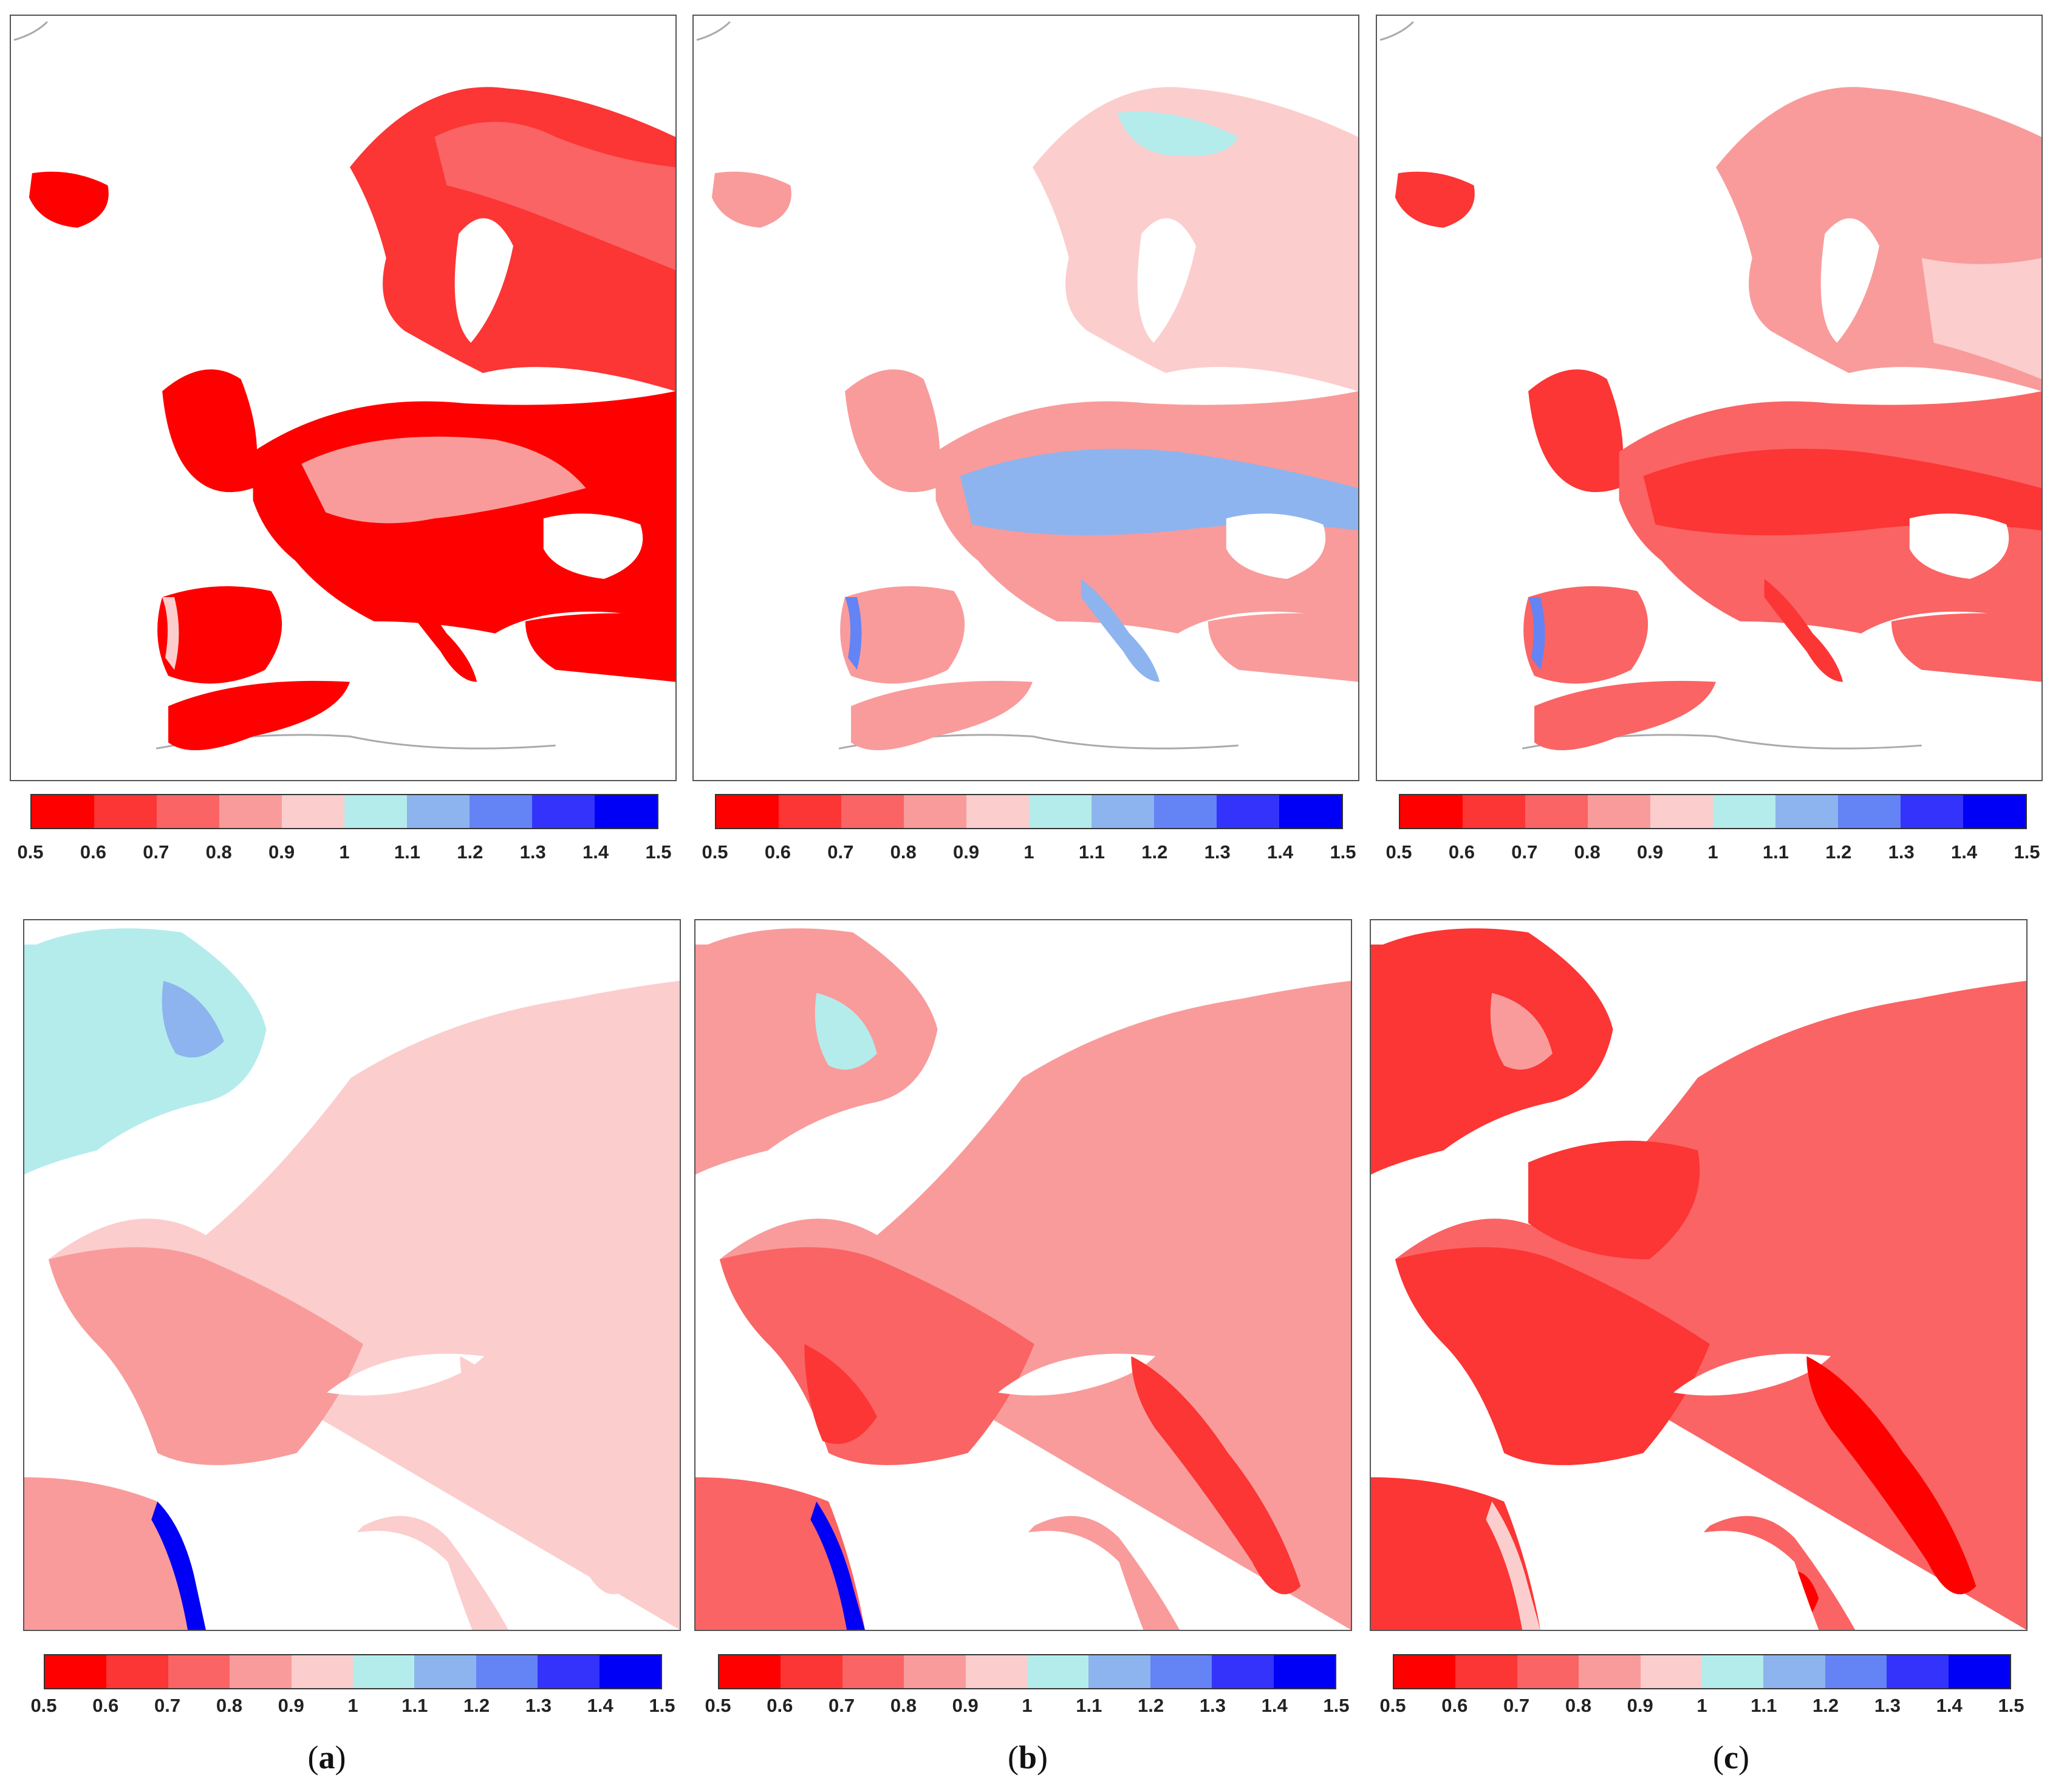  I want to click on north-africa, so click(1625, 715).